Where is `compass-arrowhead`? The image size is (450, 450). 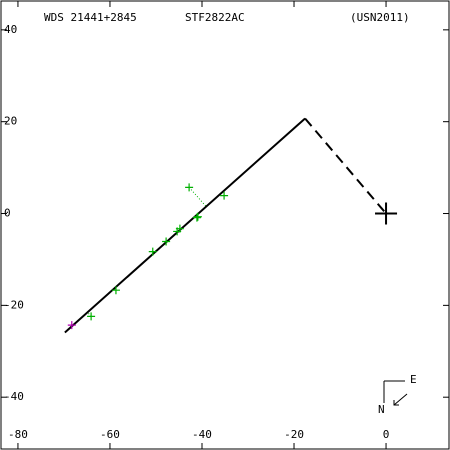 compass-arrowhead is located at coordinates (396, 403).